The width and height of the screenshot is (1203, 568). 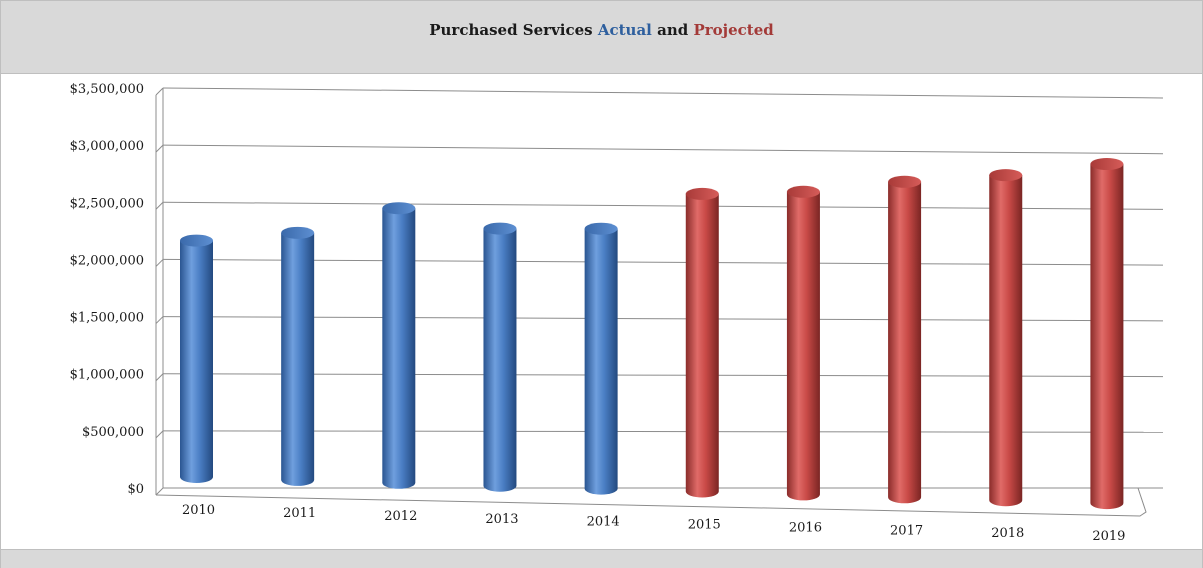 What do you see at coordinates (601, 228) in the screenshot?
I see `bar-top-2014` at bounding box center [601, 228].